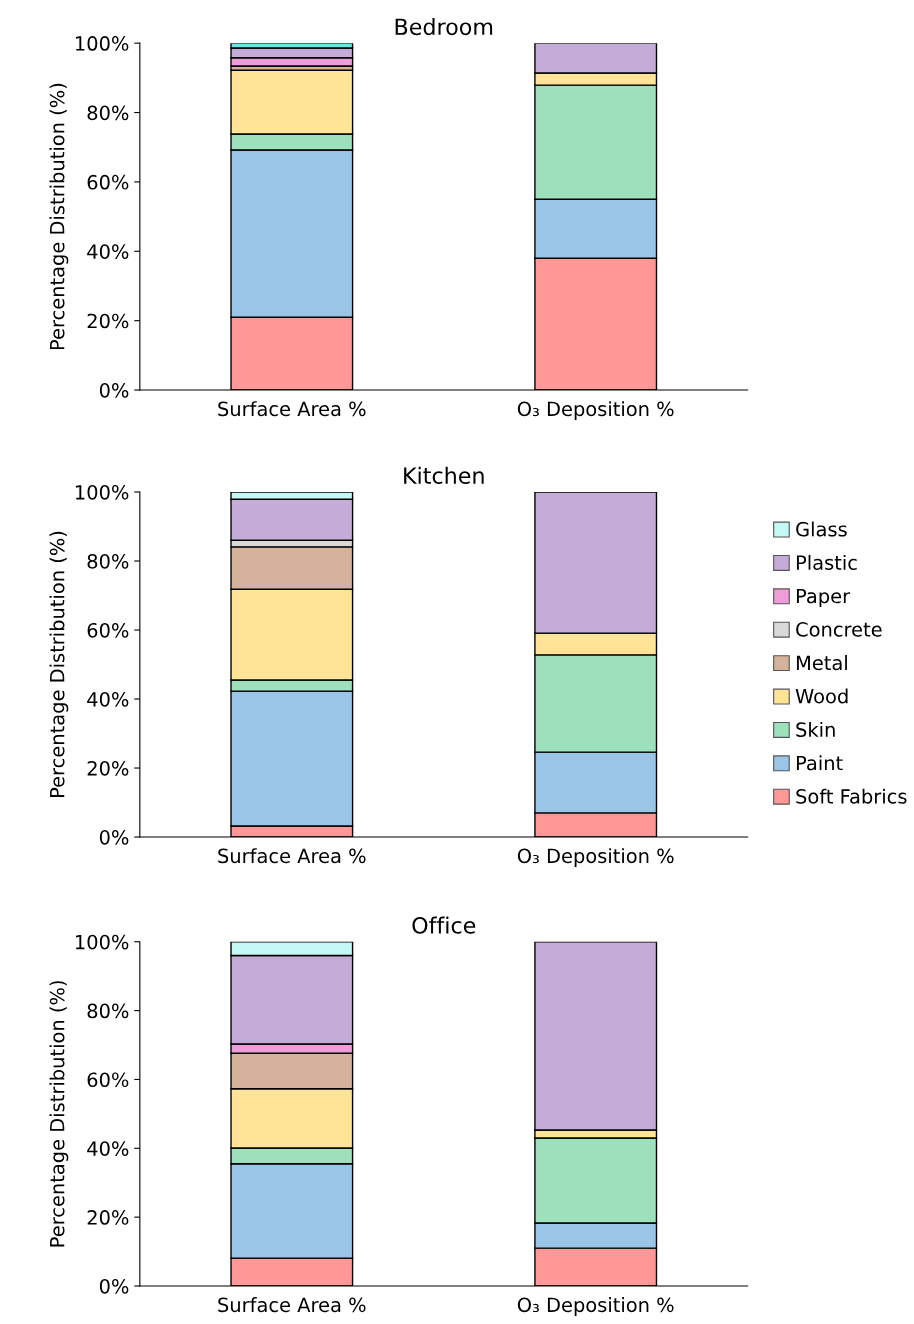  Describe the element at coordinates (444, 925) in the screenshot. I see `chart-title: Office` at that location.